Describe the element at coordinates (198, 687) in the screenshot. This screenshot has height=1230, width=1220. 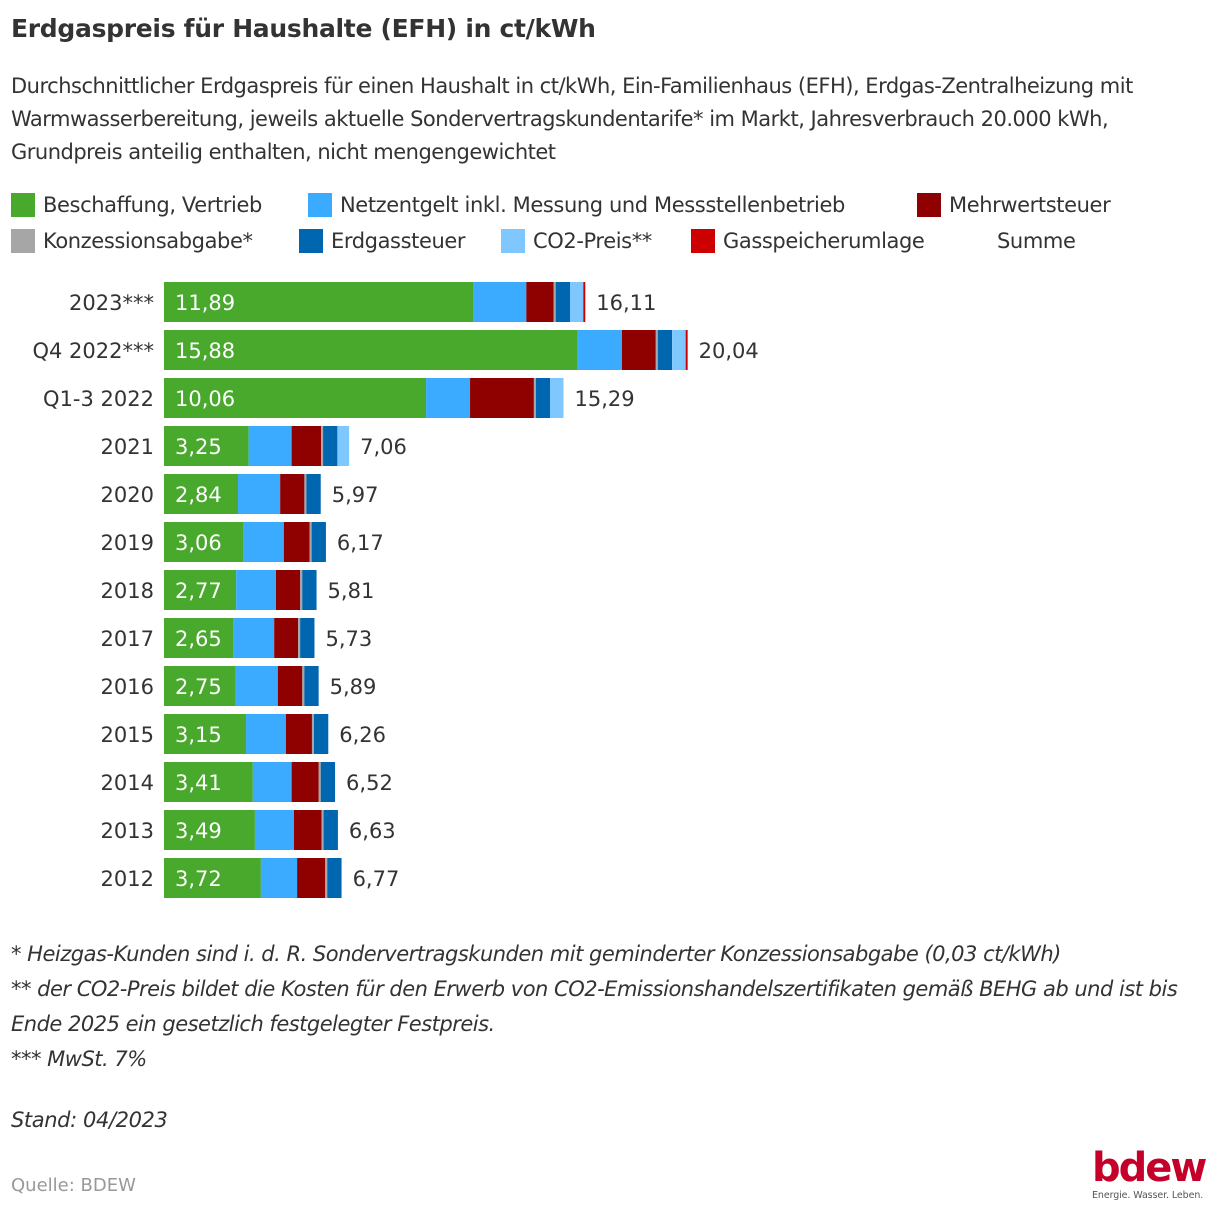
I see `segment-value-label: 2,75` at that location.